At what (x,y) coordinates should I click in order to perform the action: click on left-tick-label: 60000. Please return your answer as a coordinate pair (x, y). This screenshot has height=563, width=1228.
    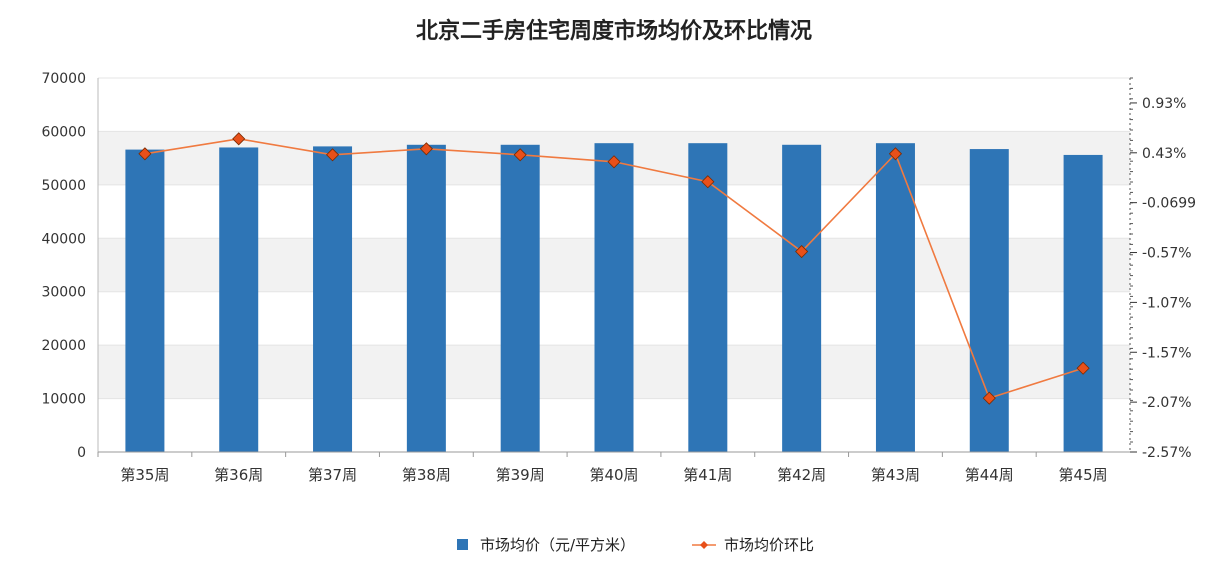
    Looking at the image, I should click on (63, 132).